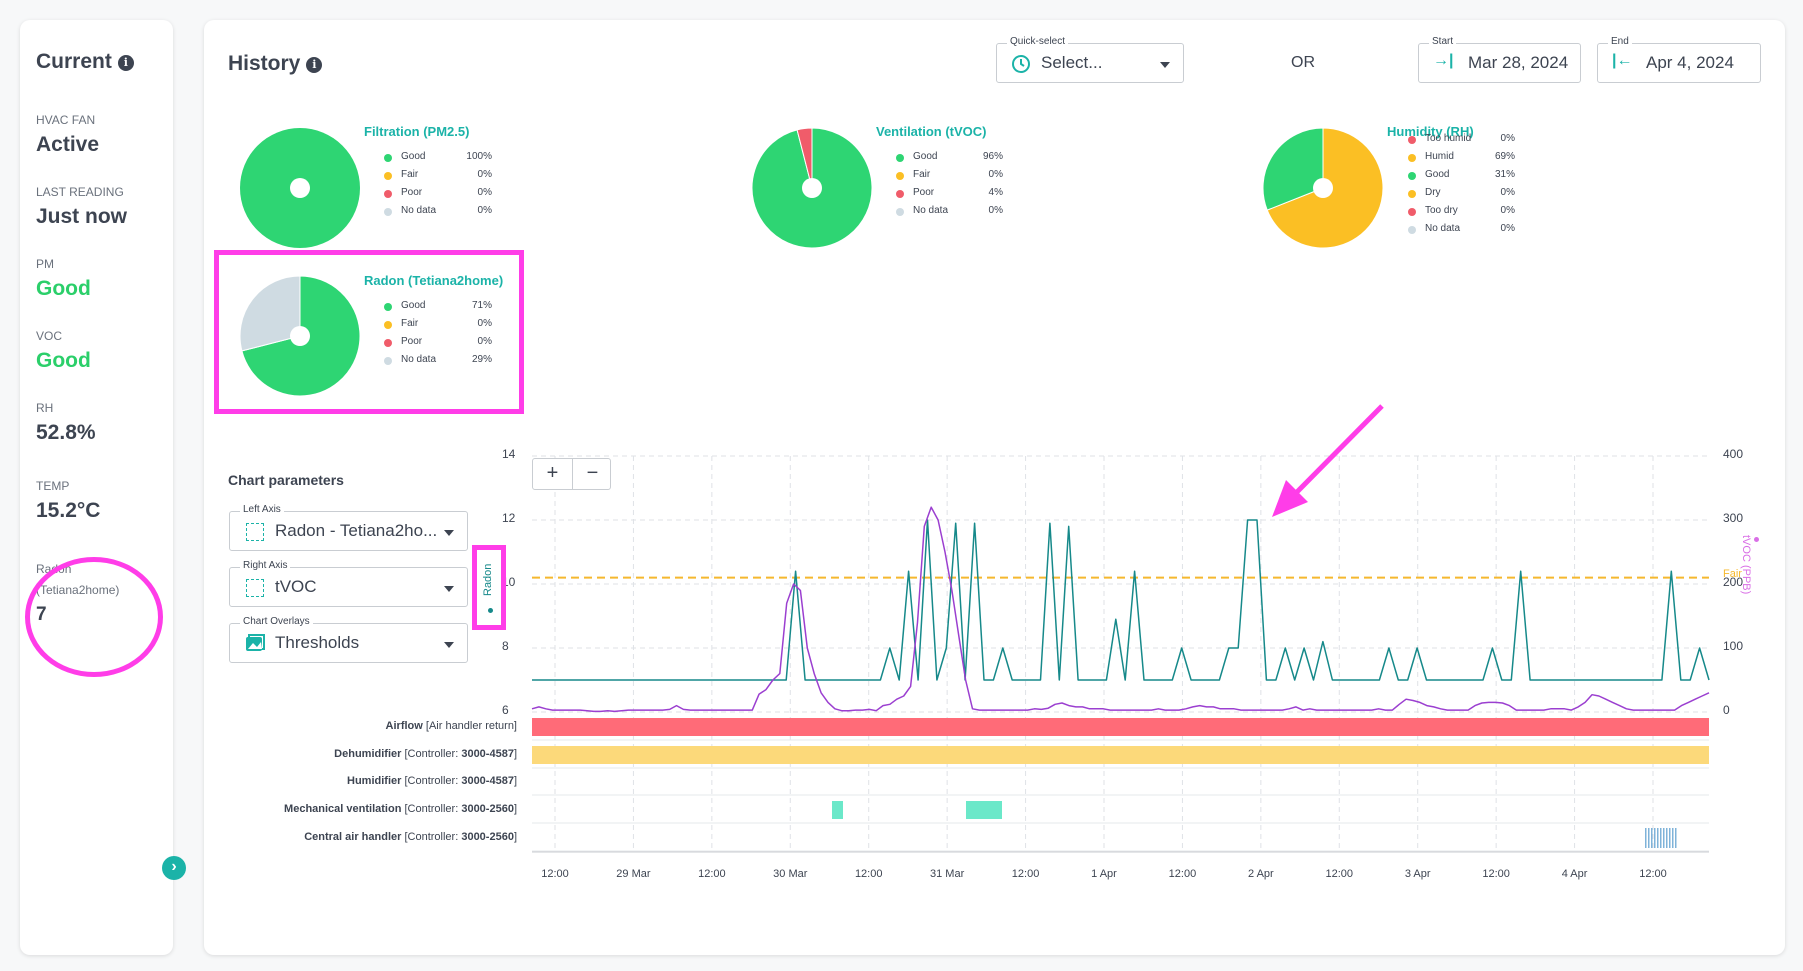  I want to click on legend-value: 100%, so click(479, 156).